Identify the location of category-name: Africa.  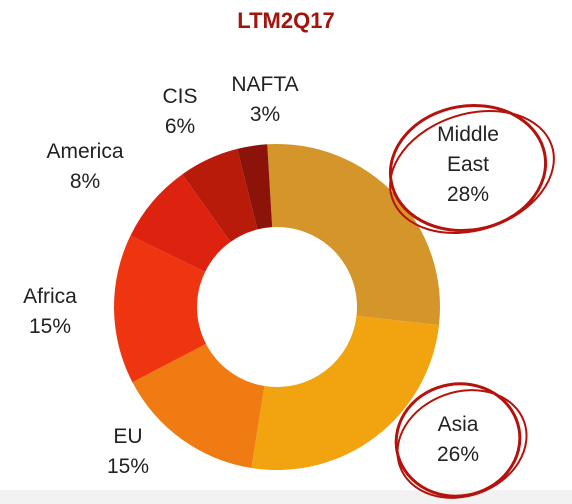
(50, 296).